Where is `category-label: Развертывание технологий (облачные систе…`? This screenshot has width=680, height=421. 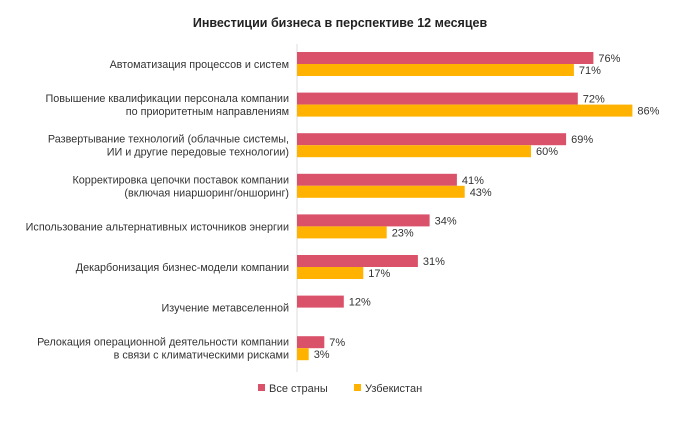 category-label: Развертывание технологий (облачные систе… is located at coordinates (168, 140).